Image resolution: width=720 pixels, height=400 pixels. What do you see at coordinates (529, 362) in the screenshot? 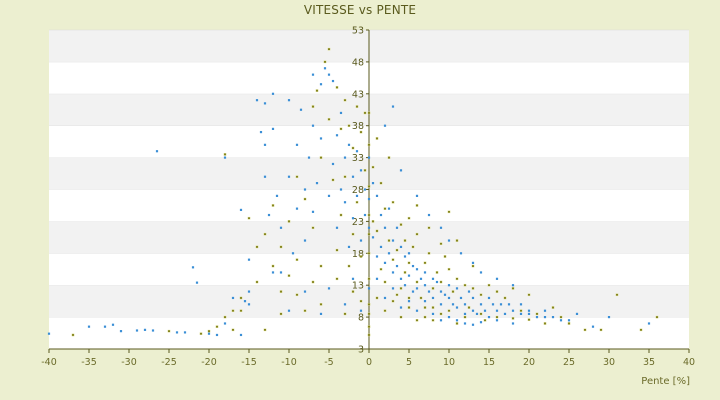
I see `x-tick-label: 20` at bounding box center [529, 362].